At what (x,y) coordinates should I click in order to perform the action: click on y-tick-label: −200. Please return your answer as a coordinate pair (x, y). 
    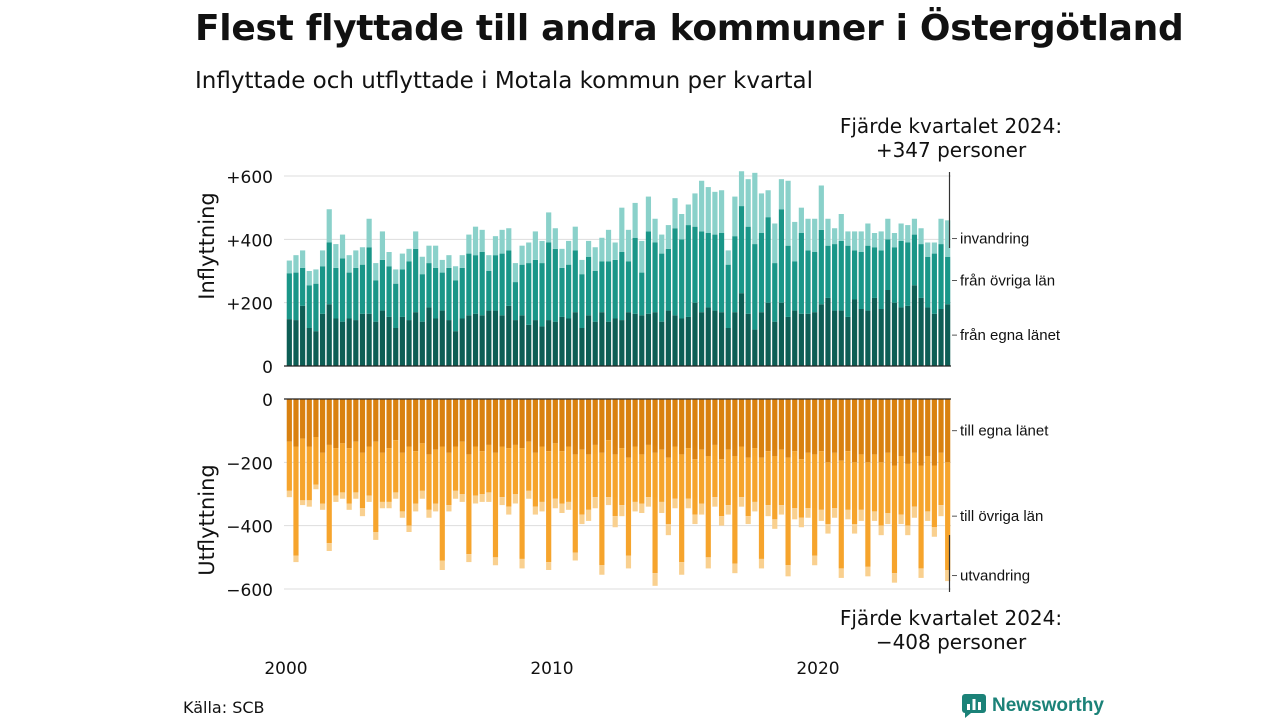
    Looking at the image, I should click on (249, 464).